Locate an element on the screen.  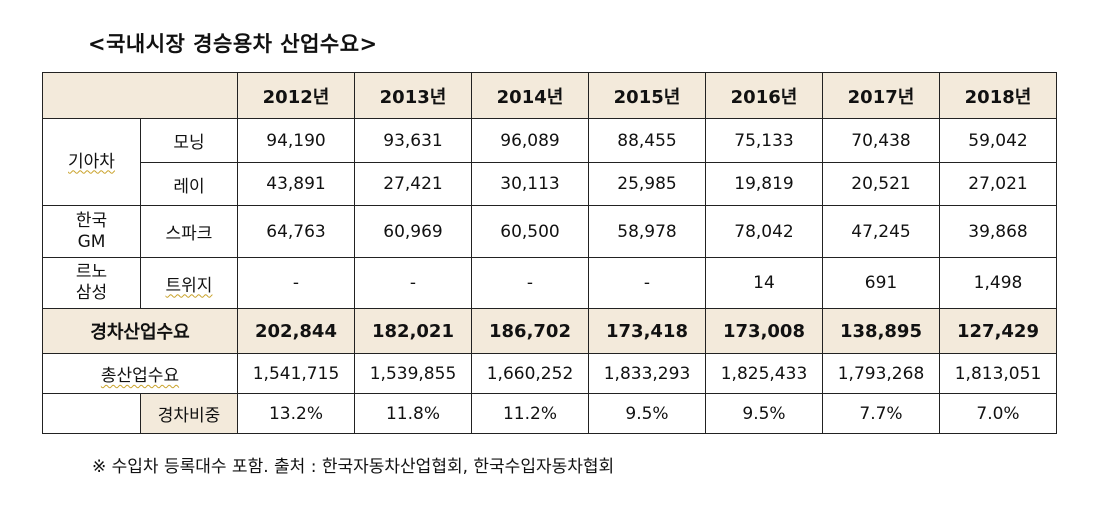
share-cell: 11.8% is located at coordinates (413, 413).